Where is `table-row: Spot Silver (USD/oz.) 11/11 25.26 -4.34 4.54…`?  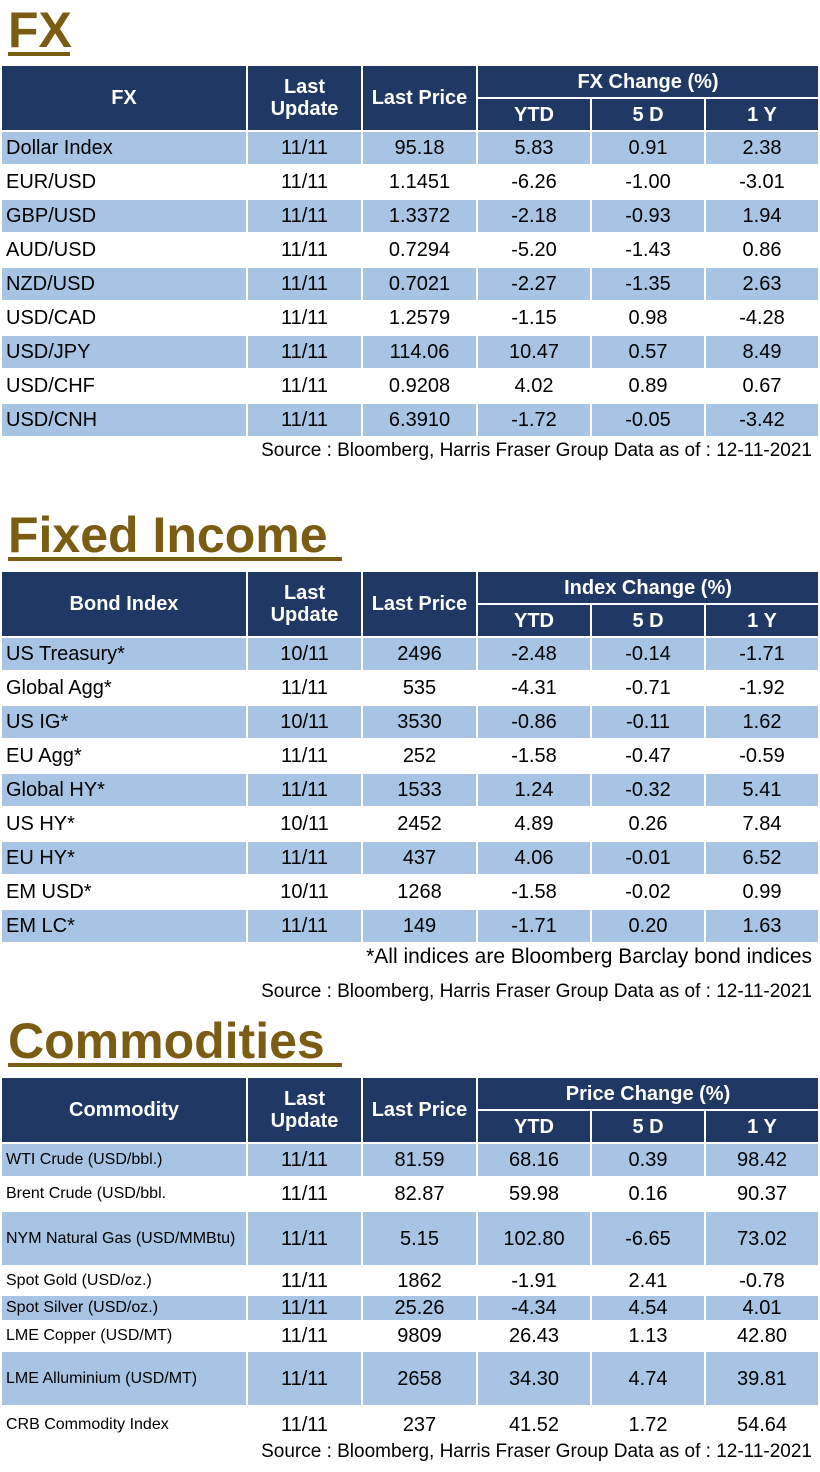
table-row: Spot Silver (USD/oz.) 11/11 25.26 -4.34 4.54… is located at coordinates (410, 1308).